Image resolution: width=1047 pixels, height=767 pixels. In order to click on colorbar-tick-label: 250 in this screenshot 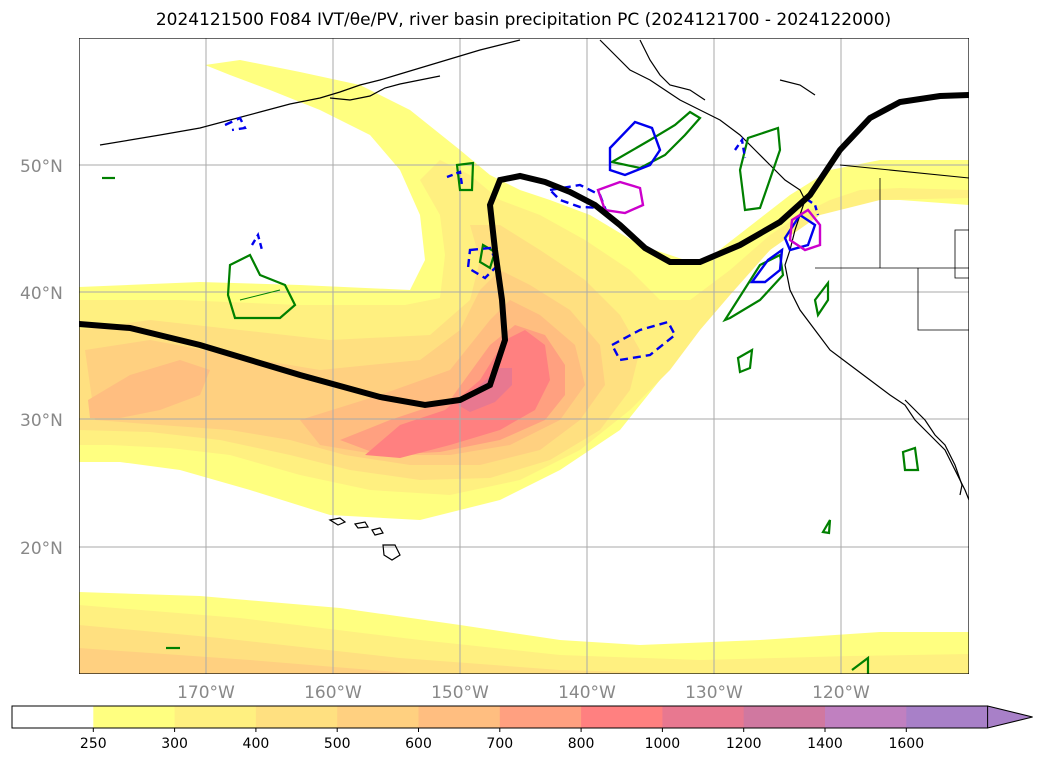, I will do `click(93, 744)`.